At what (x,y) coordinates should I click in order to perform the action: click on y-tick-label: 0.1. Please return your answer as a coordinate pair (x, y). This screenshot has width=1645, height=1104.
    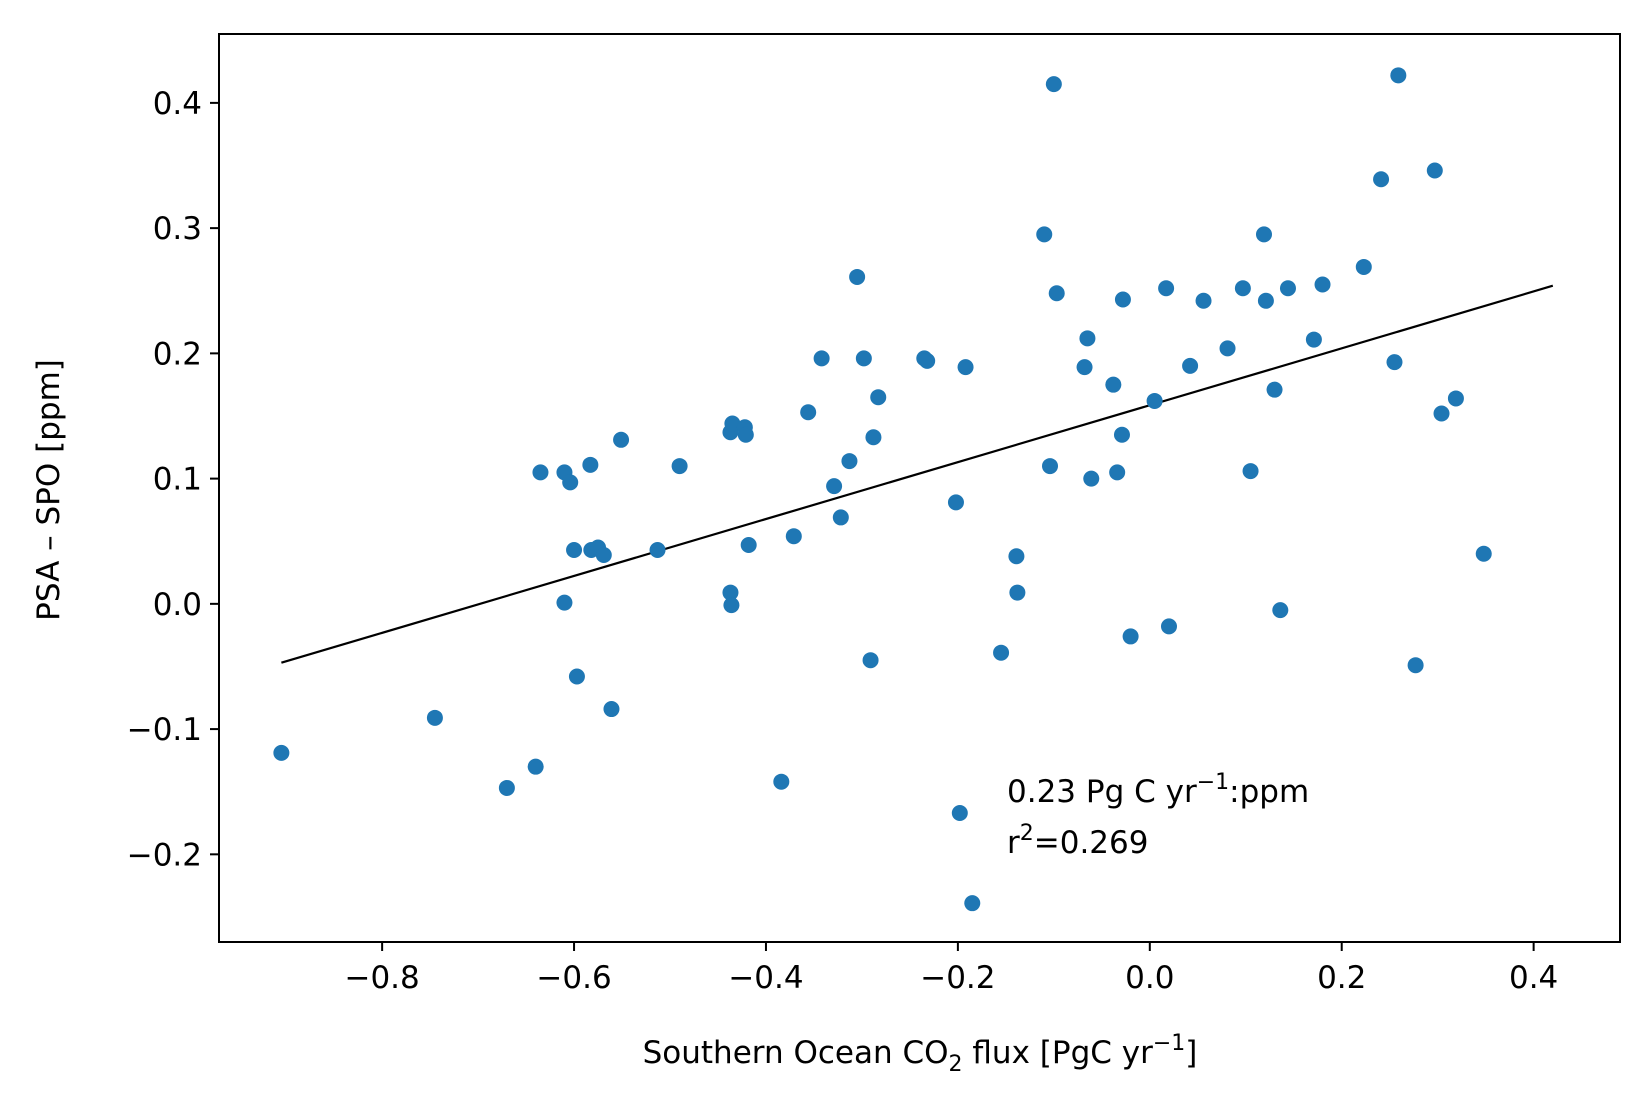
    Looking at the image, I should click on (177, 480).